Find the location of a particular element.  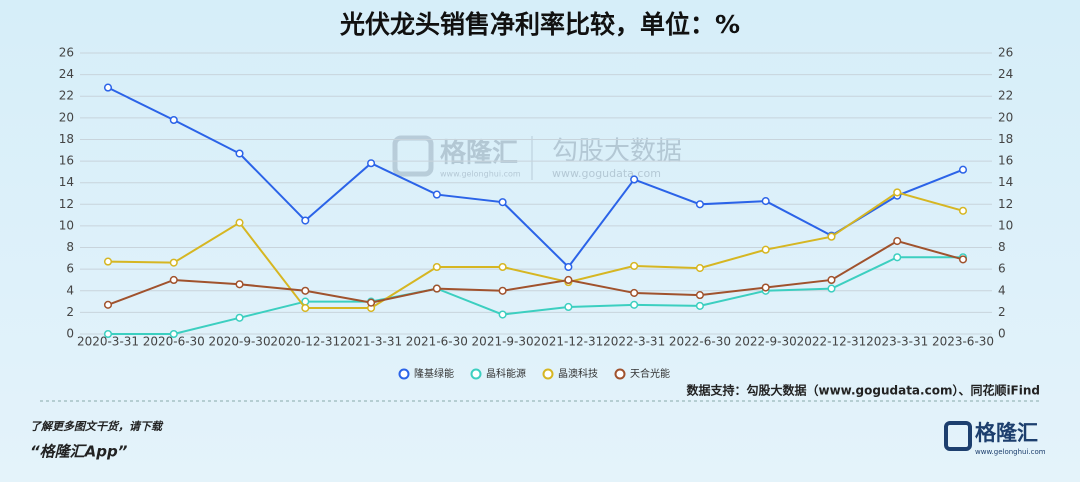

y-tick-label: 2 is located at coordinates (70, 312).